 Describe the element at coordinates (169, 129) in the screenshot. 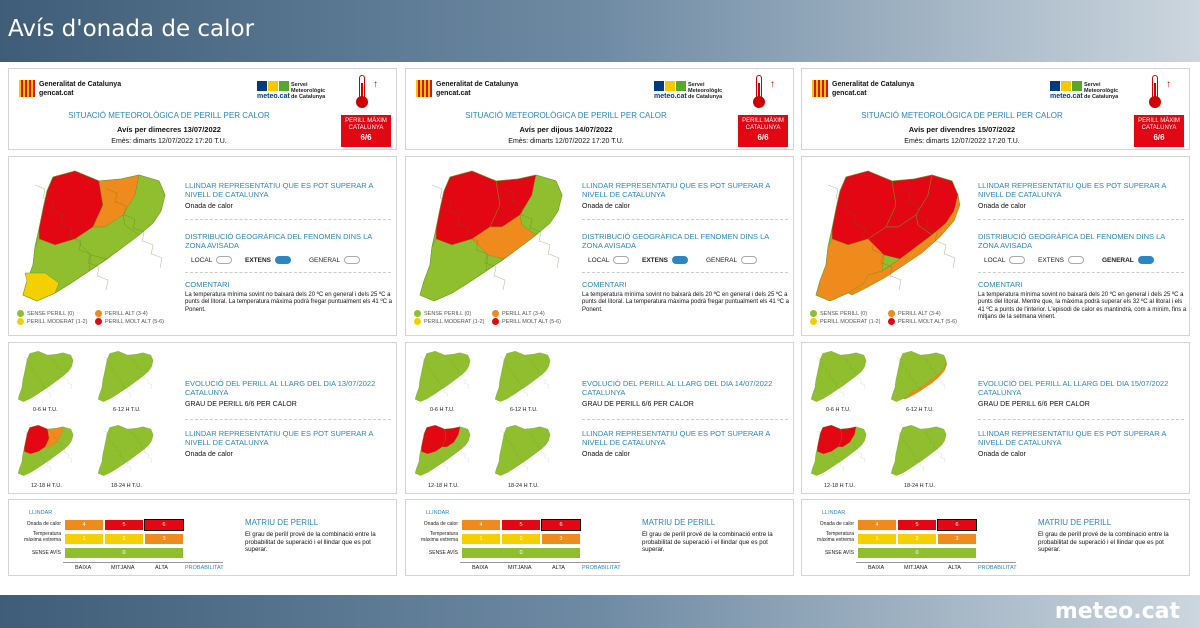

I see `avis-date: Avís per dimecres 13/07/2022` at that location.